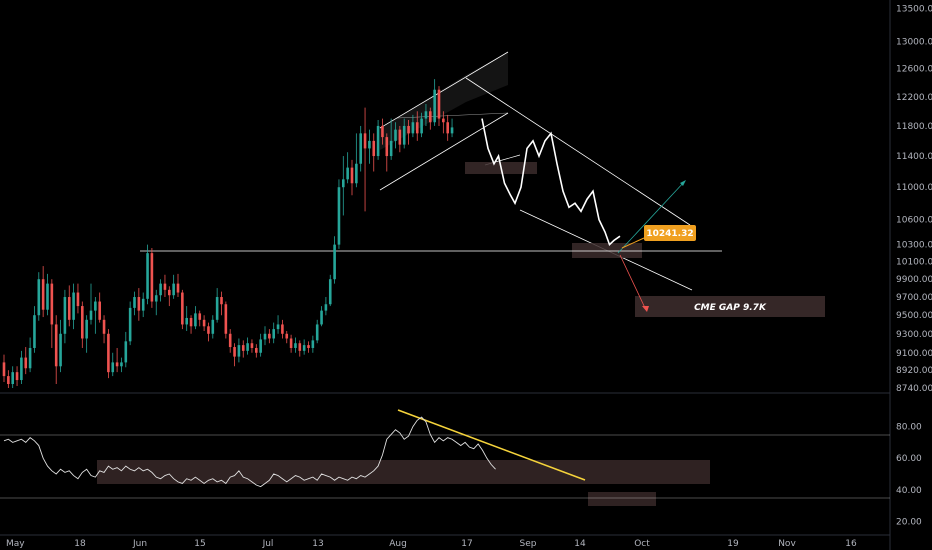 The image size is (932, 550). What do you see at coordinates (642, 544) in the screenshot?
I see `time-tick-label: Oct` at bounding box center [642, 544].